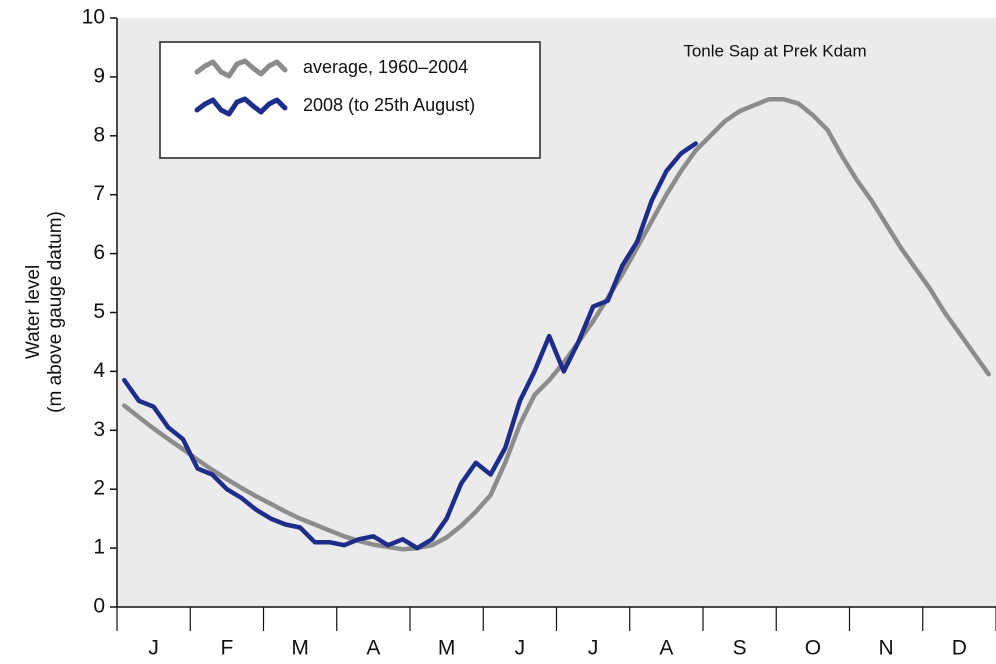 Image resolution: width=996 pixels, height=664 pixels. What do you see at coordinates (99, 311) in the screenshot?
I see `y-tick-label: 5` at bounding box center [99, 311].